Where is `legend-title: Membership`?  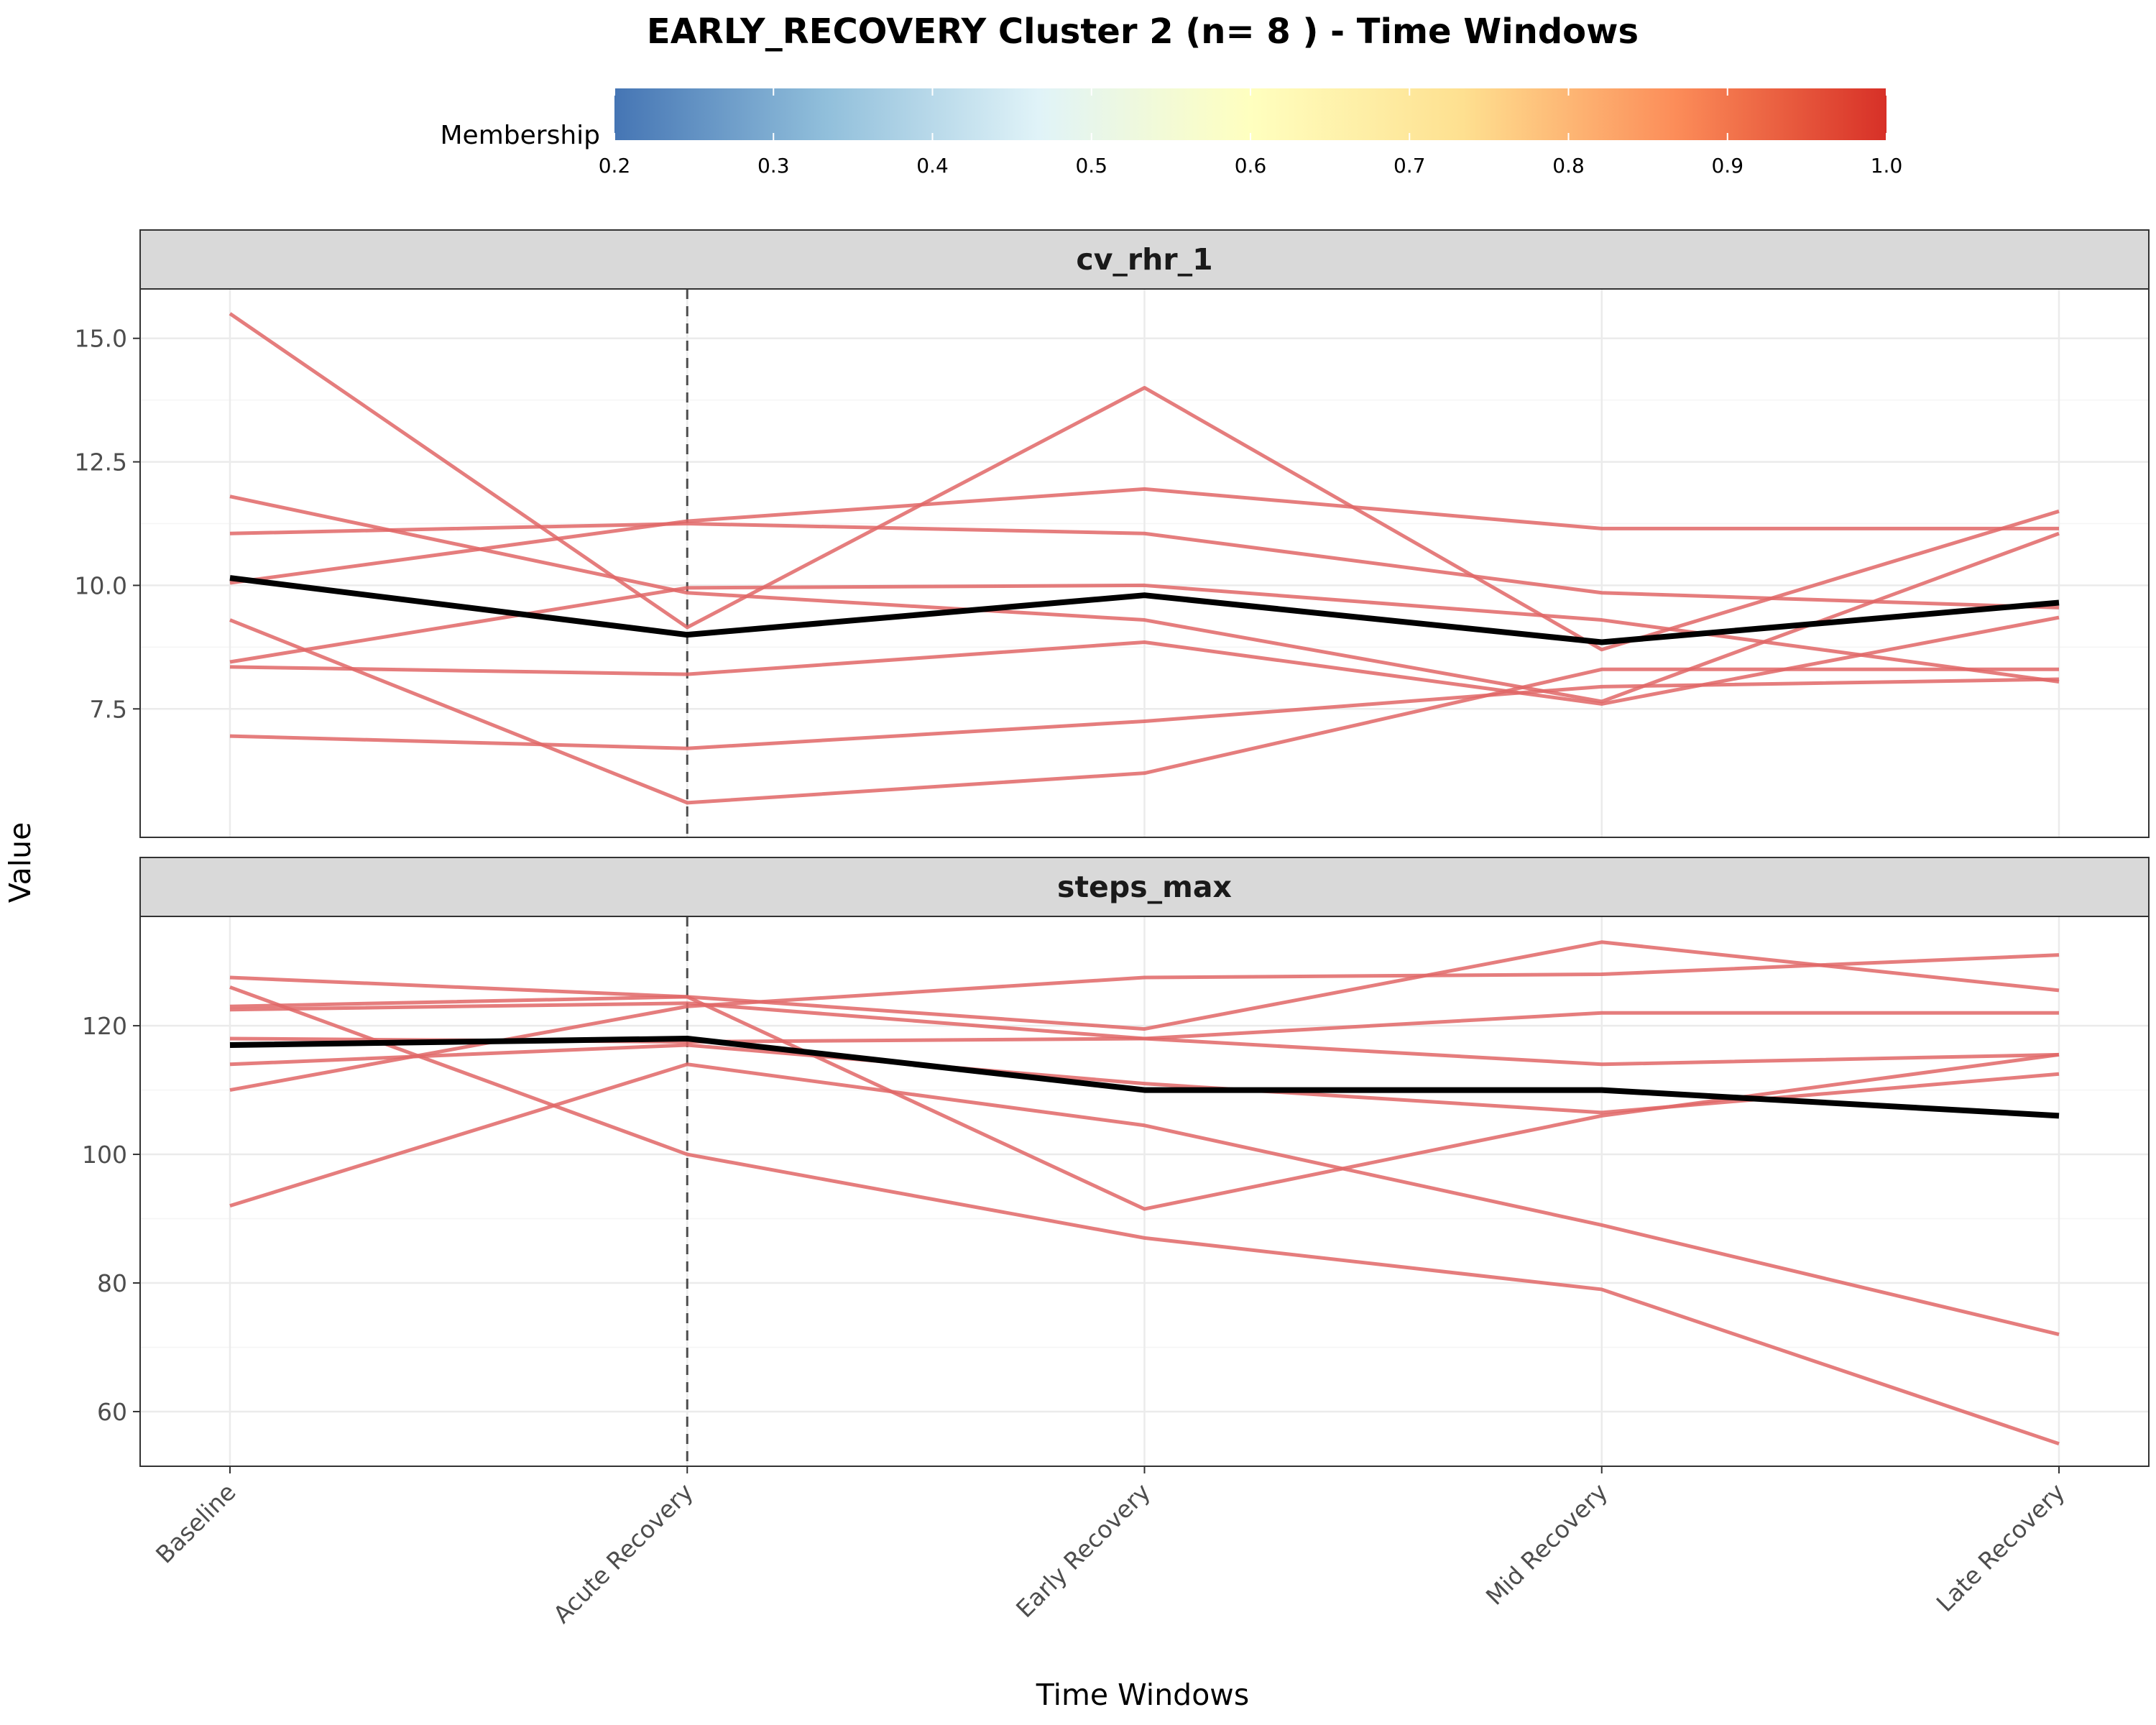
legend-title: Membership is located at coordinates (520, 135).